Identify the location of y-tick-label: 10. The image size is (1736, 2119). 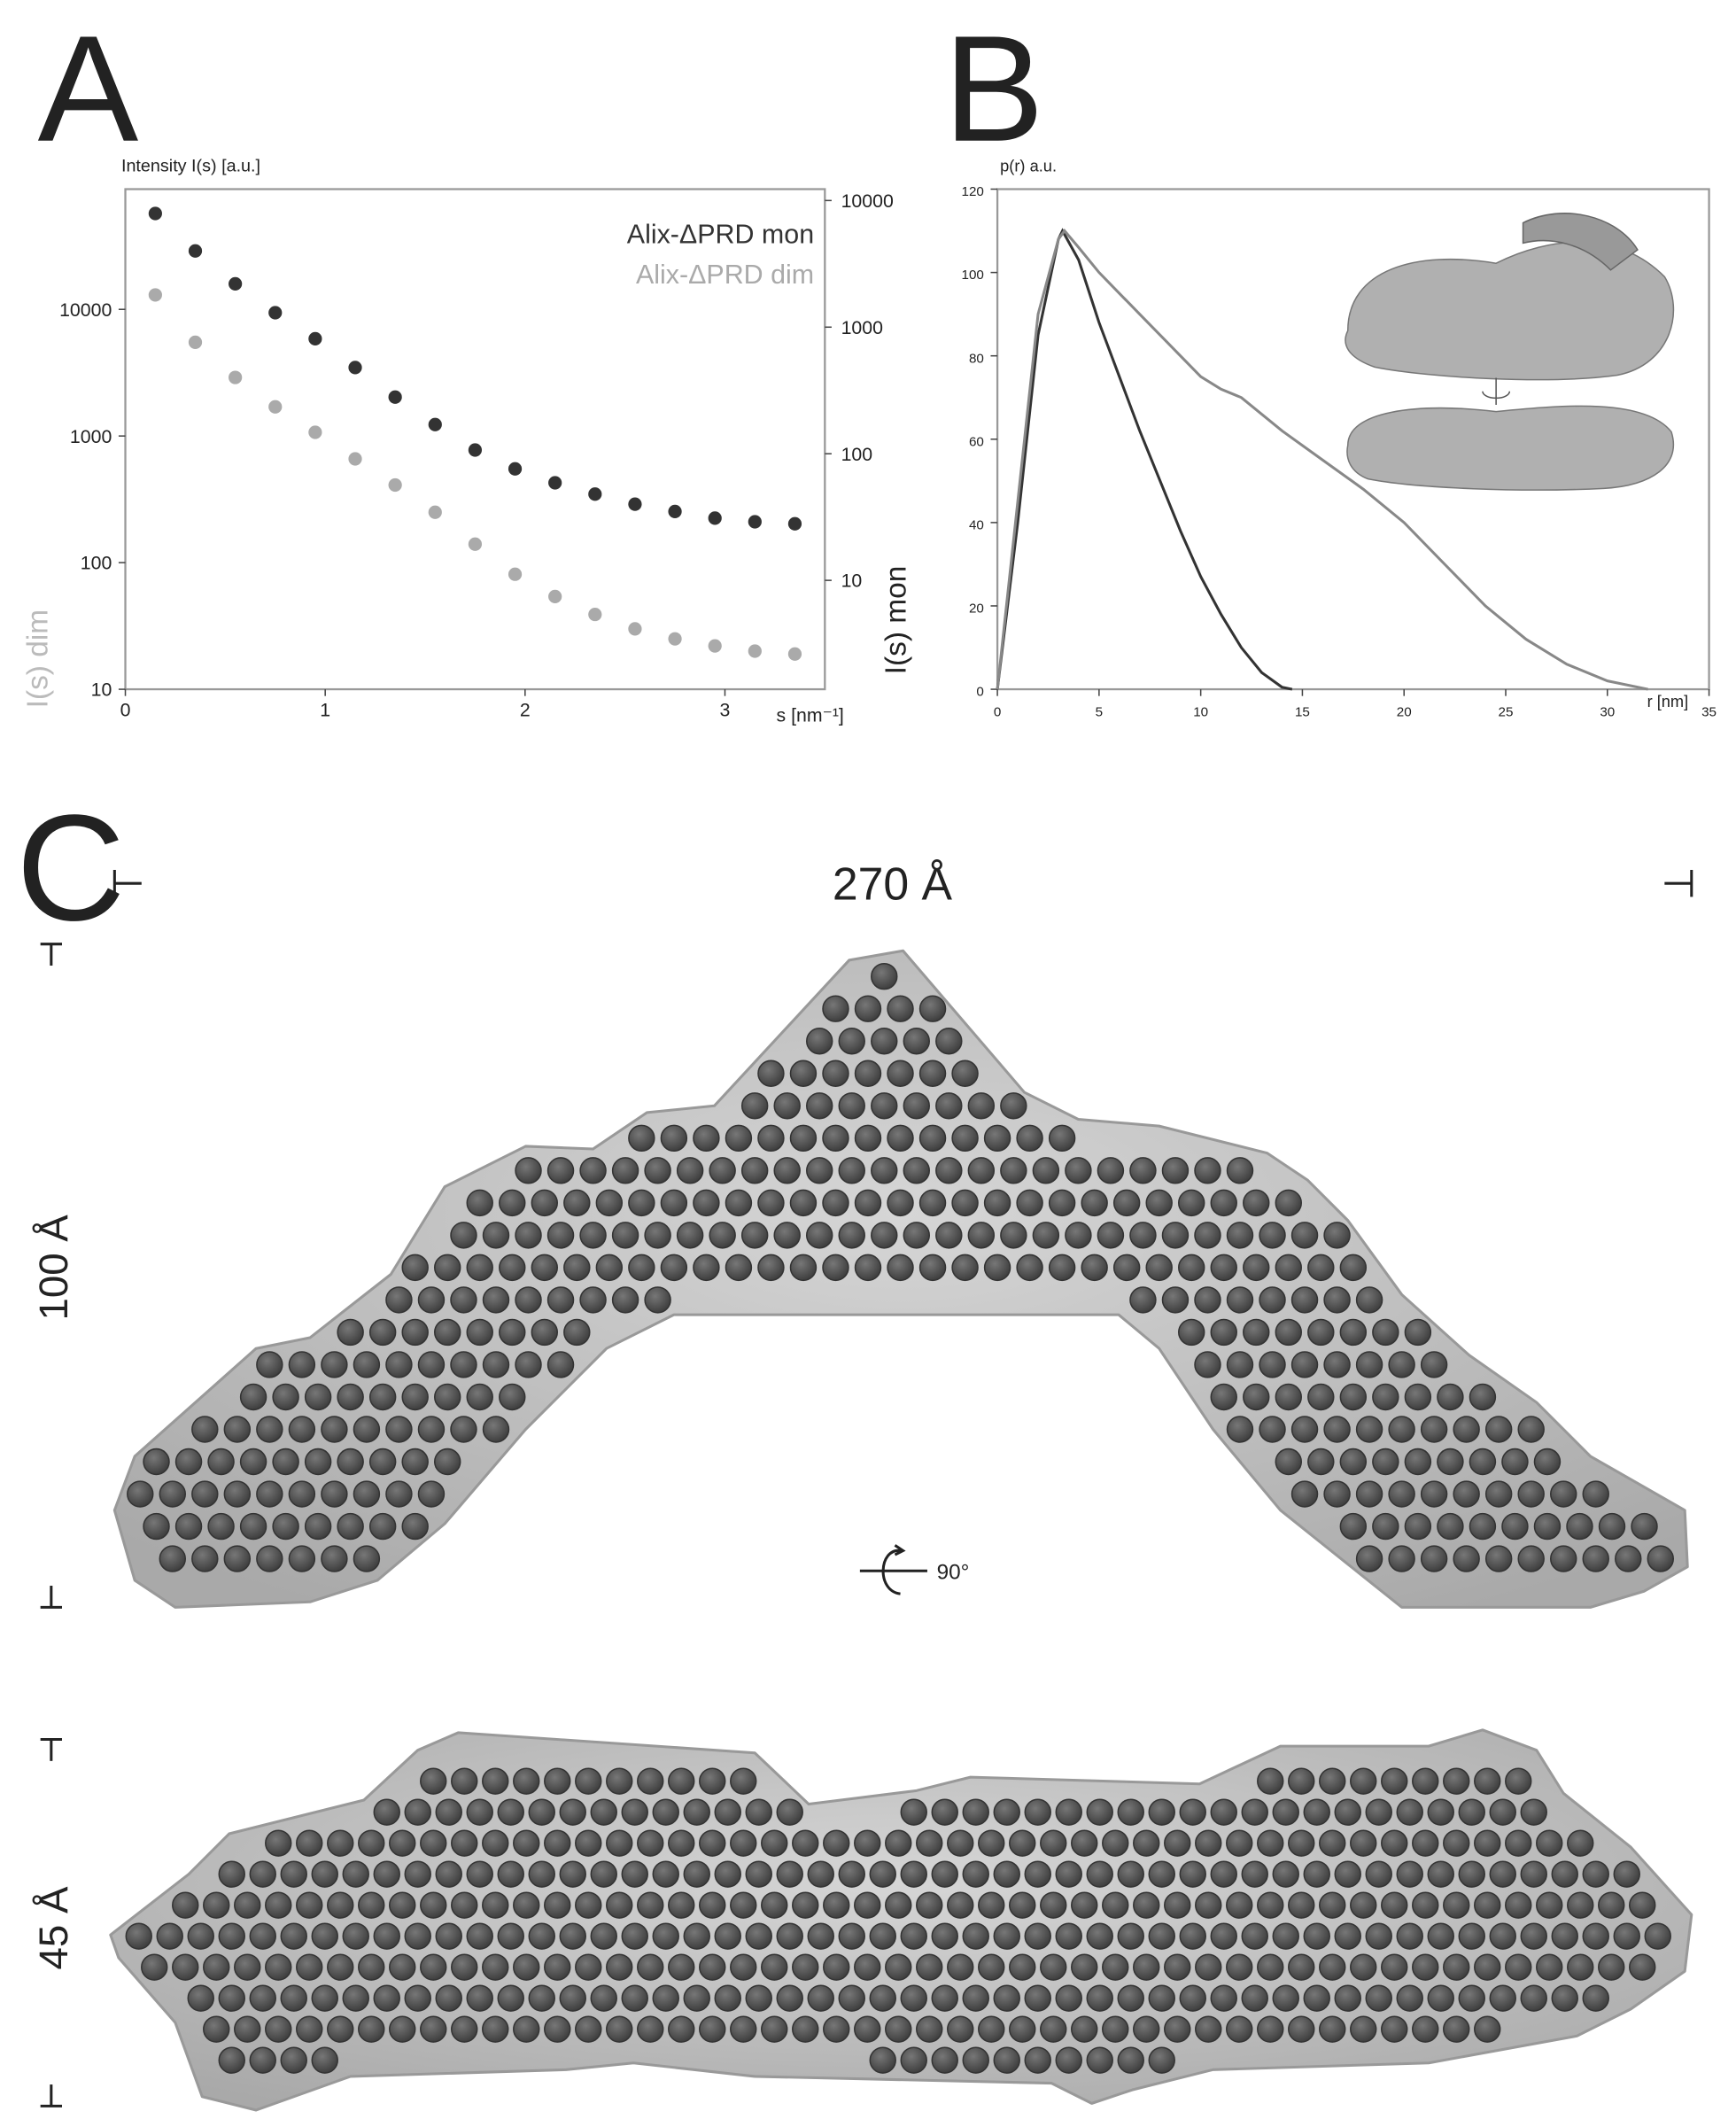
(101, 690).